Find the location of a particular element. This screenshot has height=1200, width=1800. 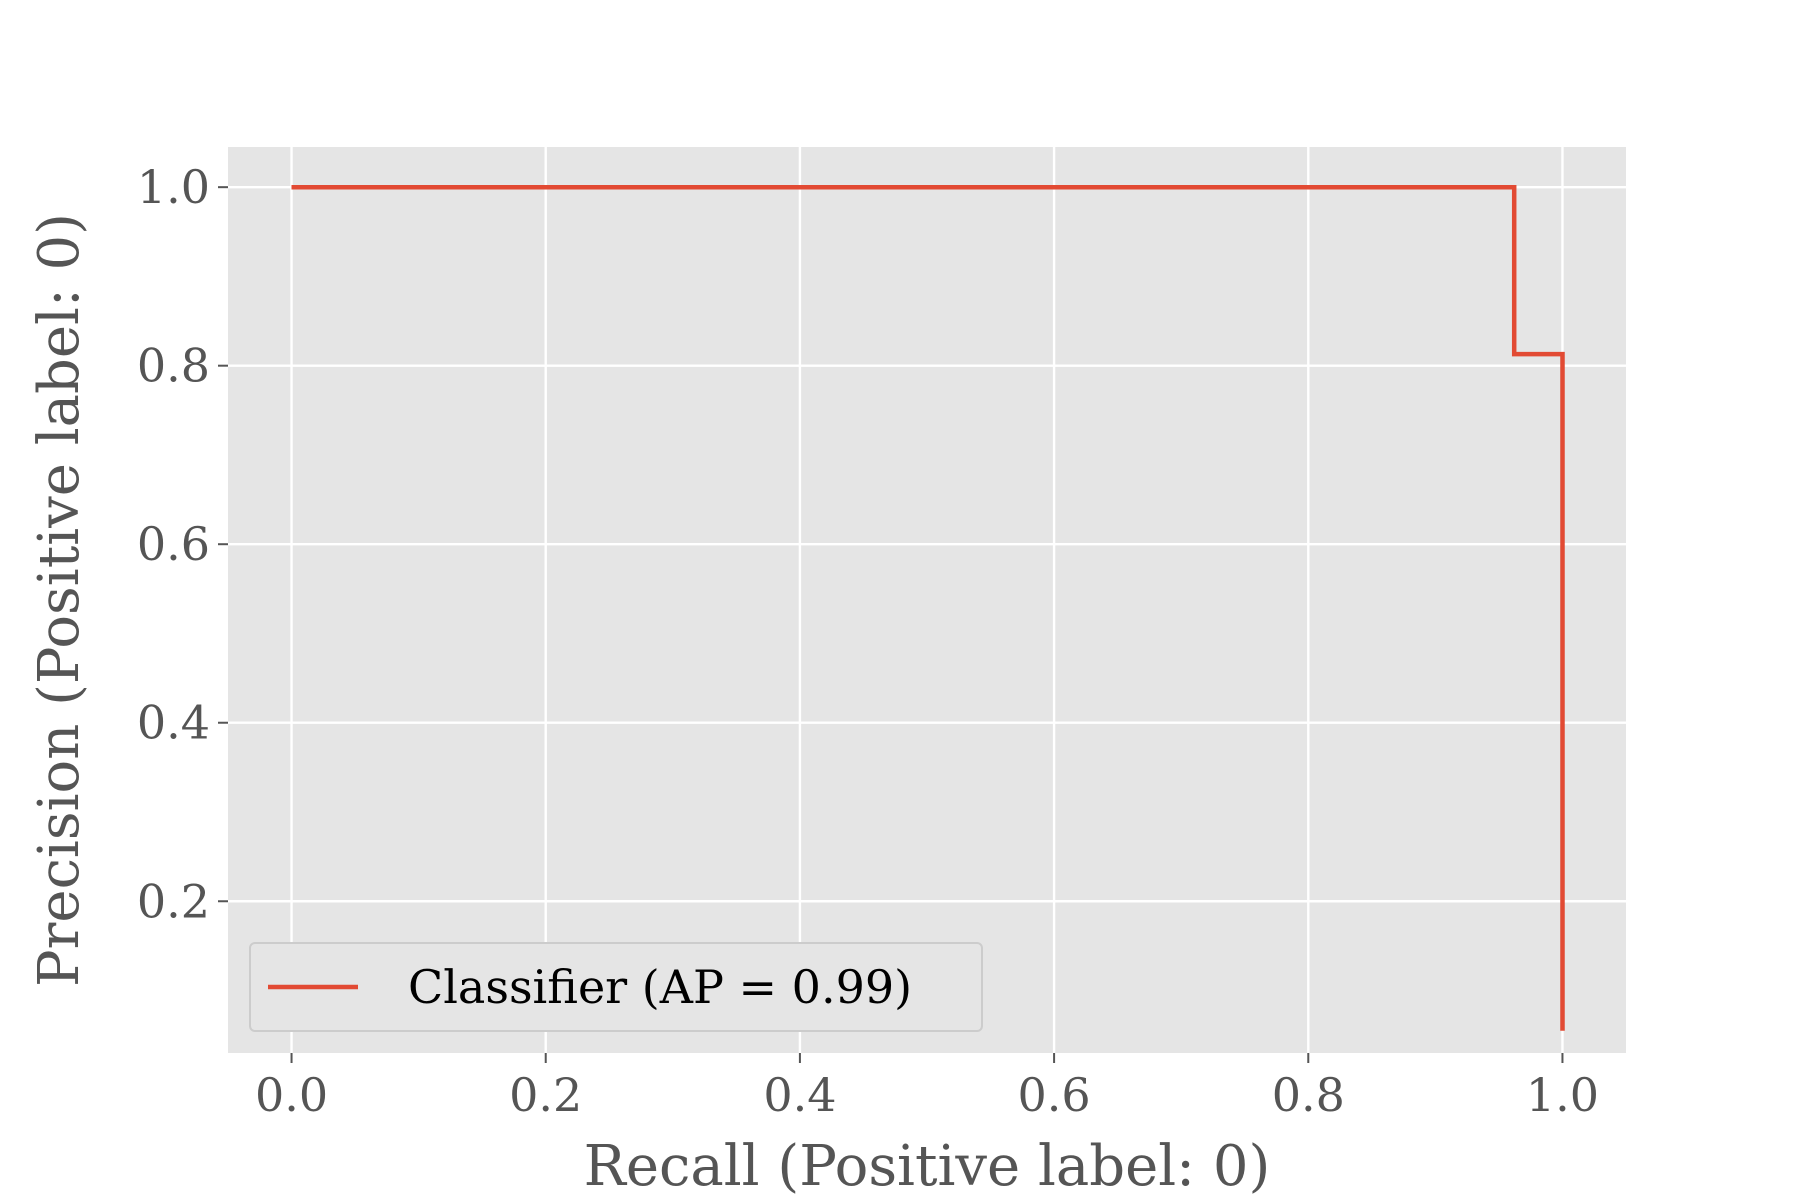

x-tick-label: 0.8 is located at coordinates (1308, 1095).